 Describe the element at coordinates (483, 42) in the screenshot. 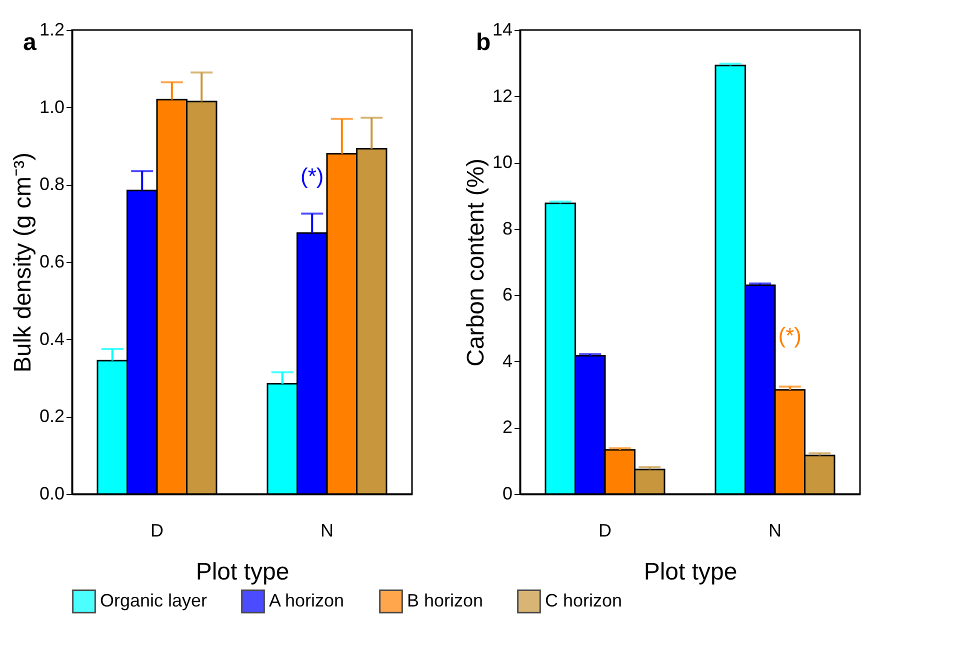

I see `chart-title: b` at that location.